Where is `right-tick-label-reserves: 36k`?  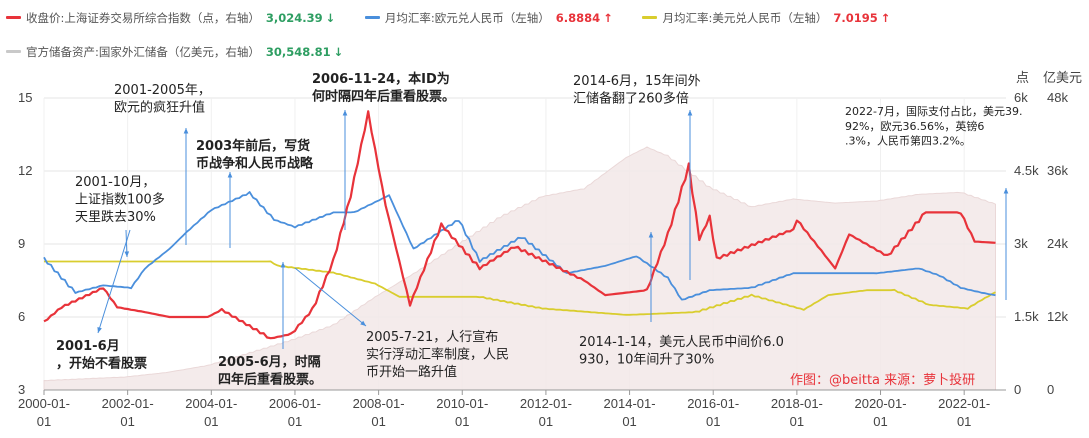
right-tick-label-reserves: 36k is located at coordinates (1057, 170).